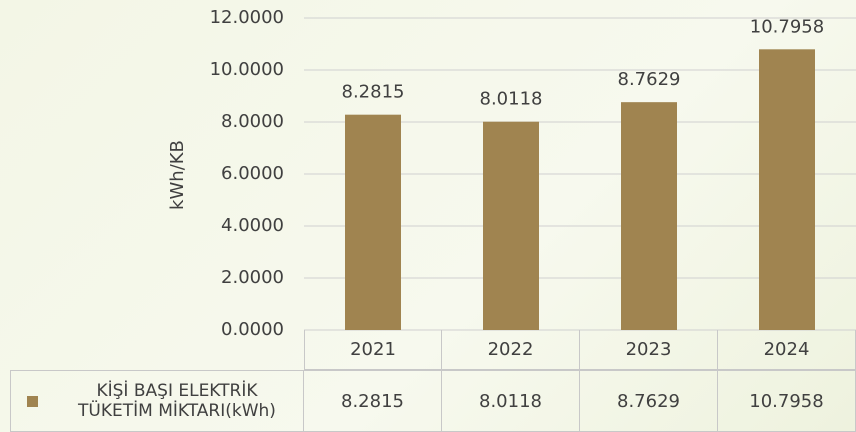  I want to click on y-tick-label: 8.0000, so click(252, 121).